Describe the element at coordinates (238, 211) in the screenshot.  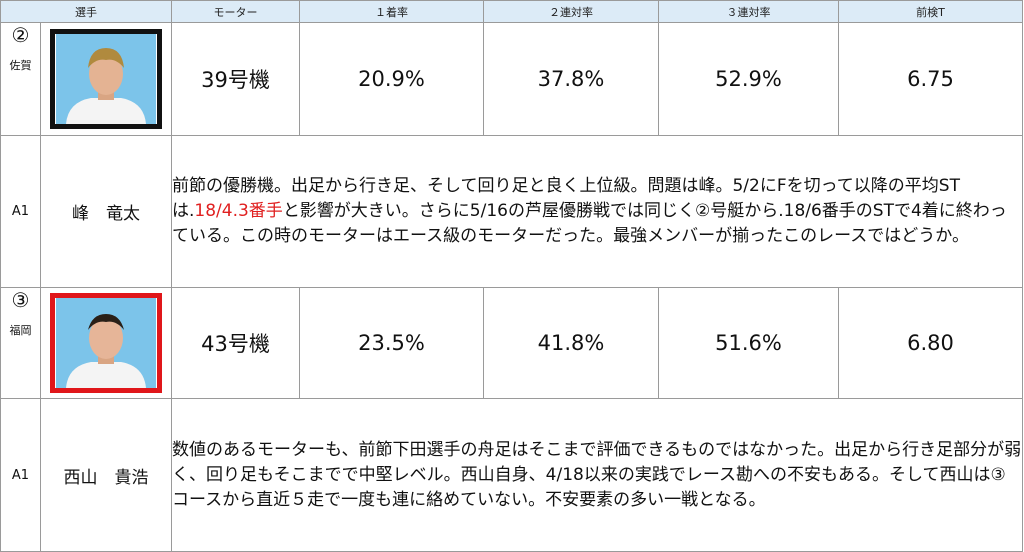
I see `racer-1-comment-highlight: 18/4.3番手` at that location.